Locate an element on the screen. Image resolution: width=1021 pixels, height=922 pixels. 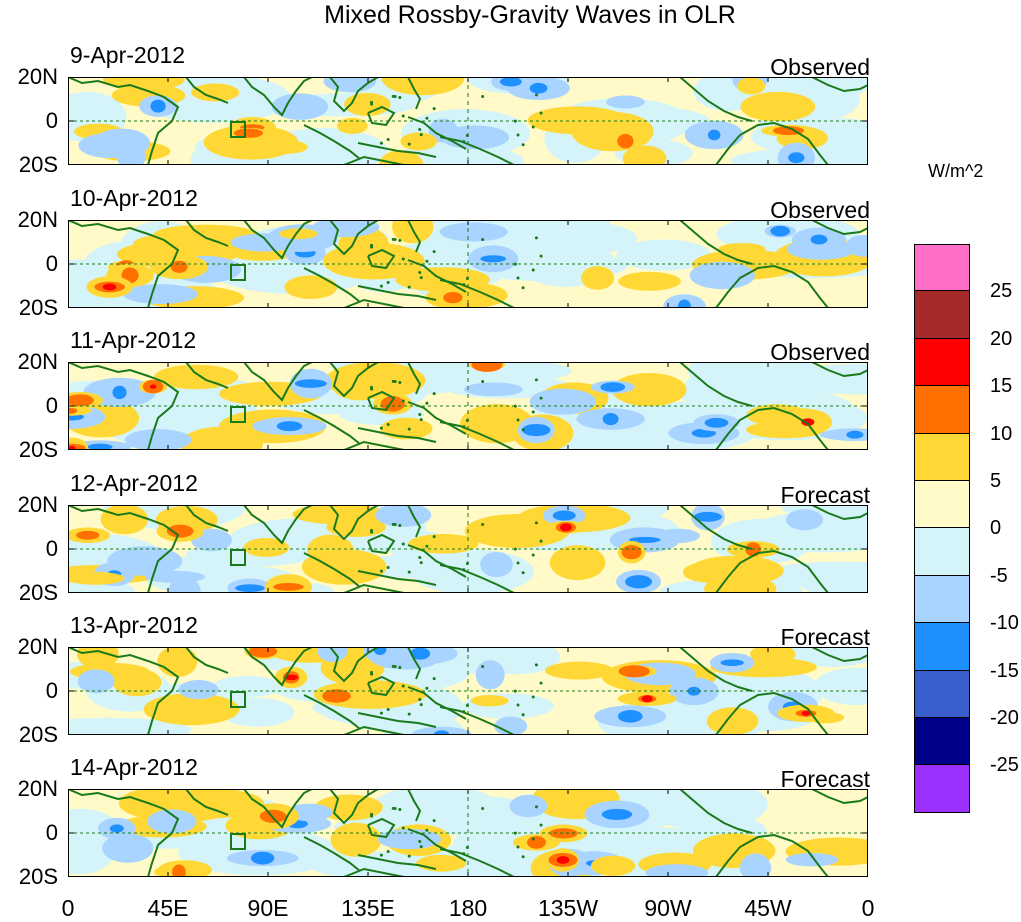
longitude-label: 135W is located at coordinates (568, 908).